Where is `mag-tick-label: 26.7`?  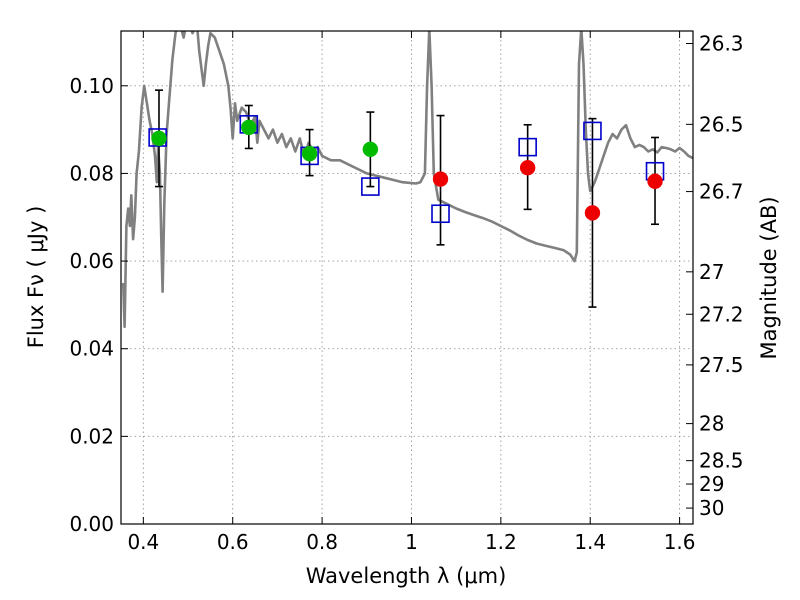
mag-tick-label: 26.7 is located at coordinates (721, 192).